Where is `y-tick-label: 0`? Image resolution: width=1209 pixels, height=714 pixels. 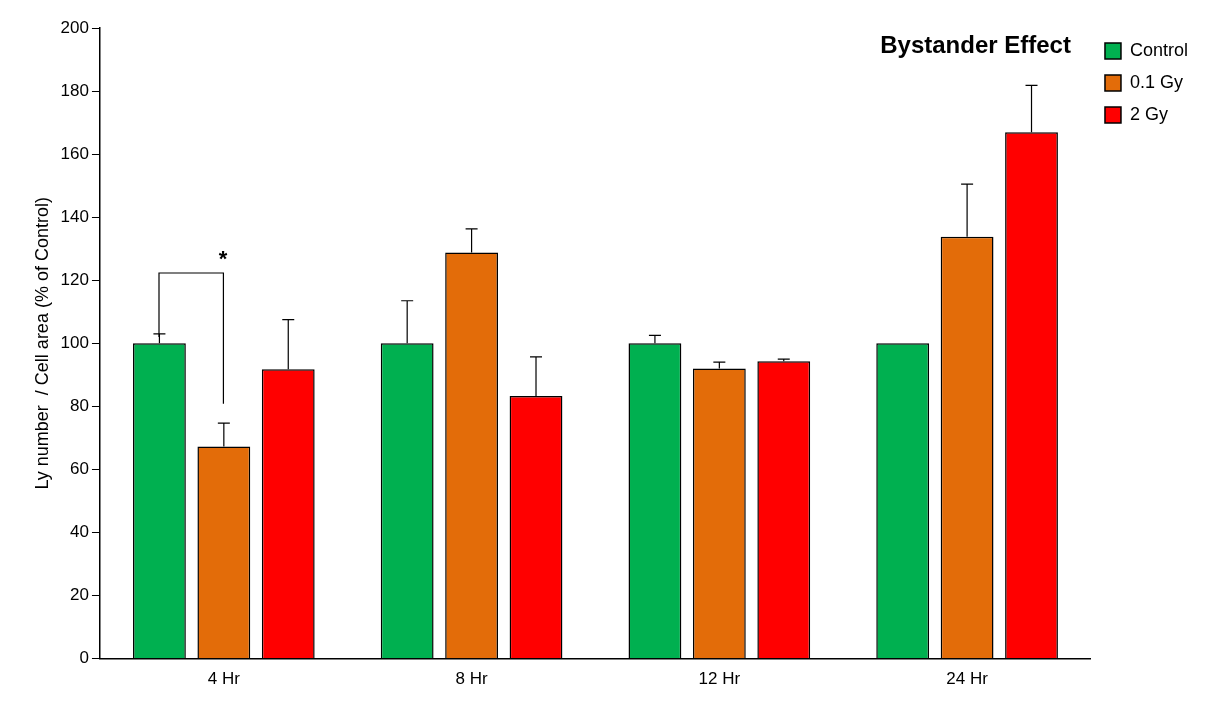
y-tick-label: 0 is located at coordinates (84, 658).